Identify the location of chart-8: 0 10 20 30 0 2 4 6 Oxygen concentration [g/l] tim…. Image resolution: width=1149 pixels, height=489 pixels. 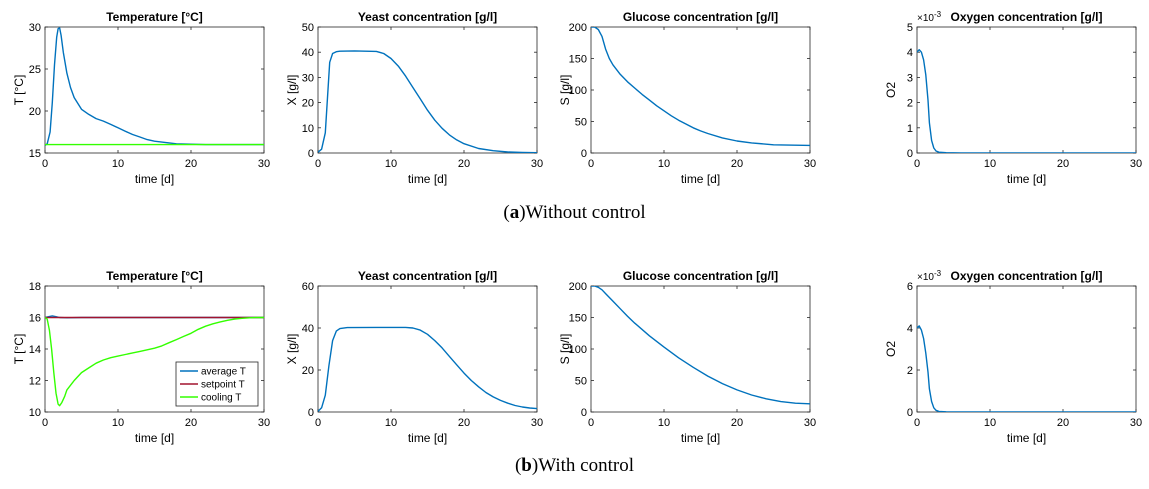
(1013, 357).